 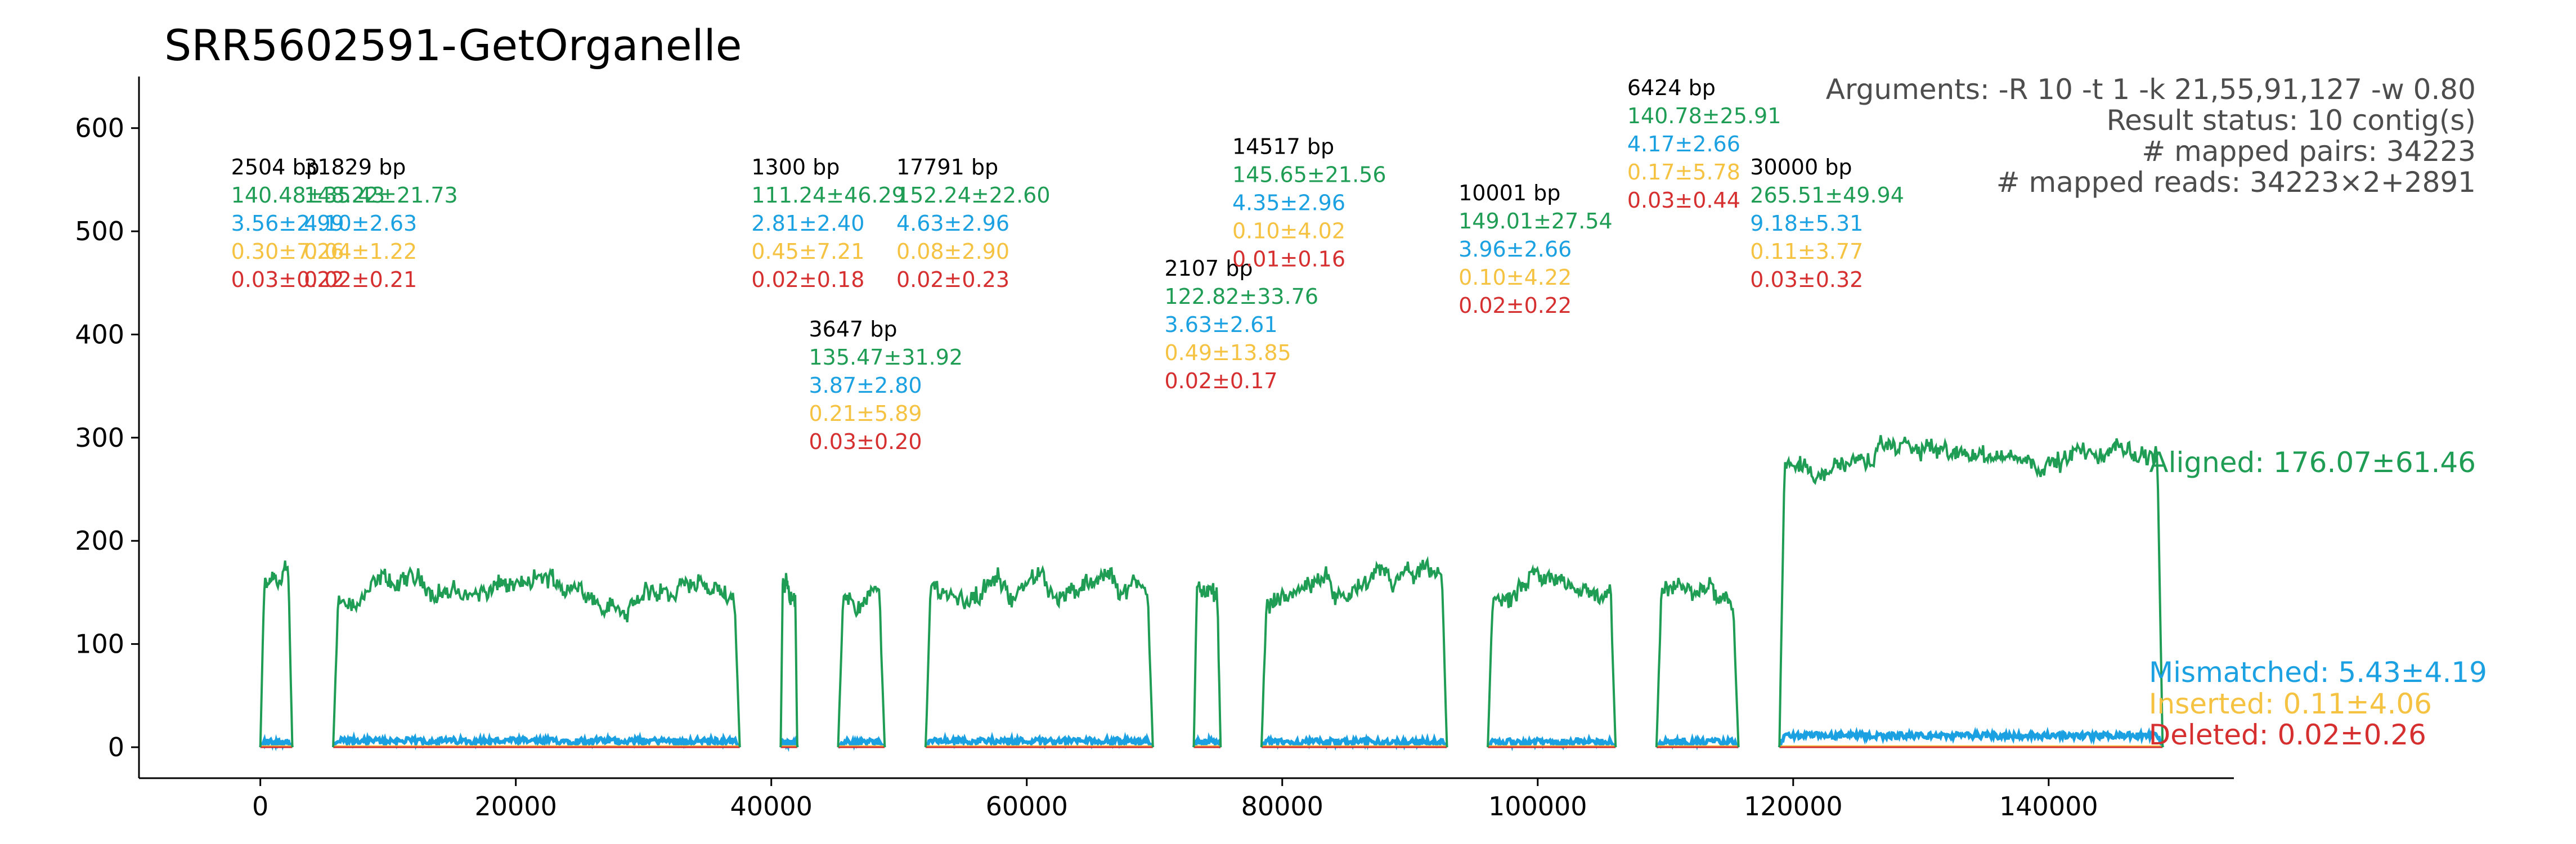 What do you see at coordinates (1704, 116) in the screenshot?
I see `contig-aligned-label: 140.78±25.91` at bounding box center [1704, 116].